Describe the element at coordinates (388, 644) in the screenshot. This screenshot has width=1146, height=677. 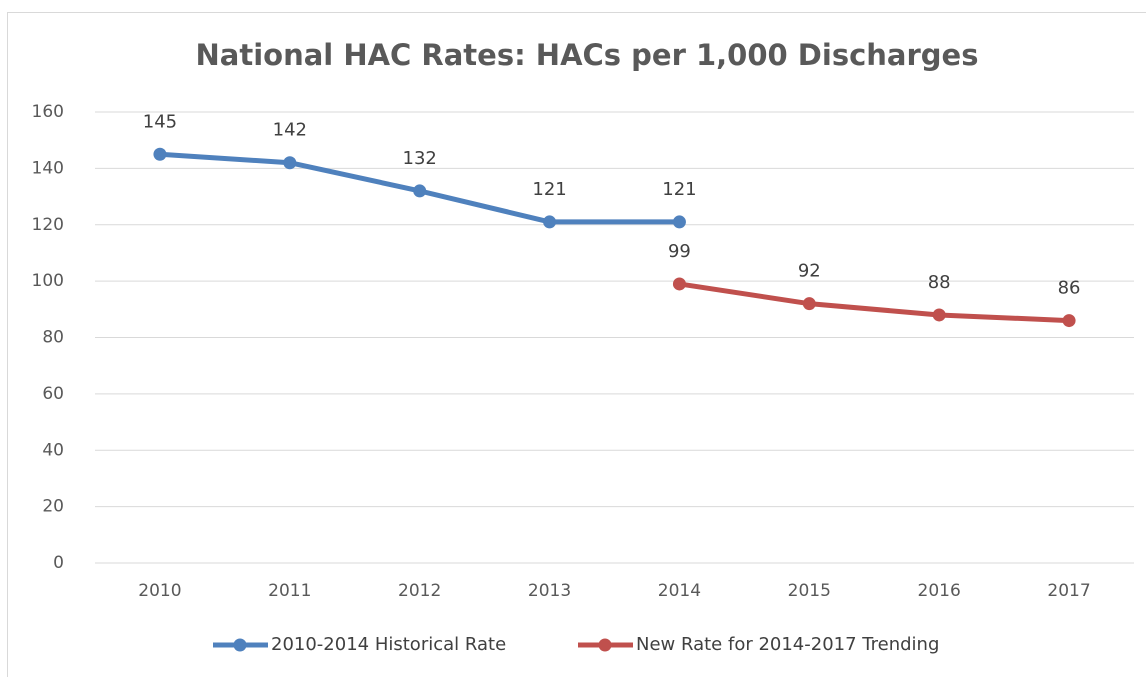
I see `legend-label: 2010-2014 Historical Rate` at that location.